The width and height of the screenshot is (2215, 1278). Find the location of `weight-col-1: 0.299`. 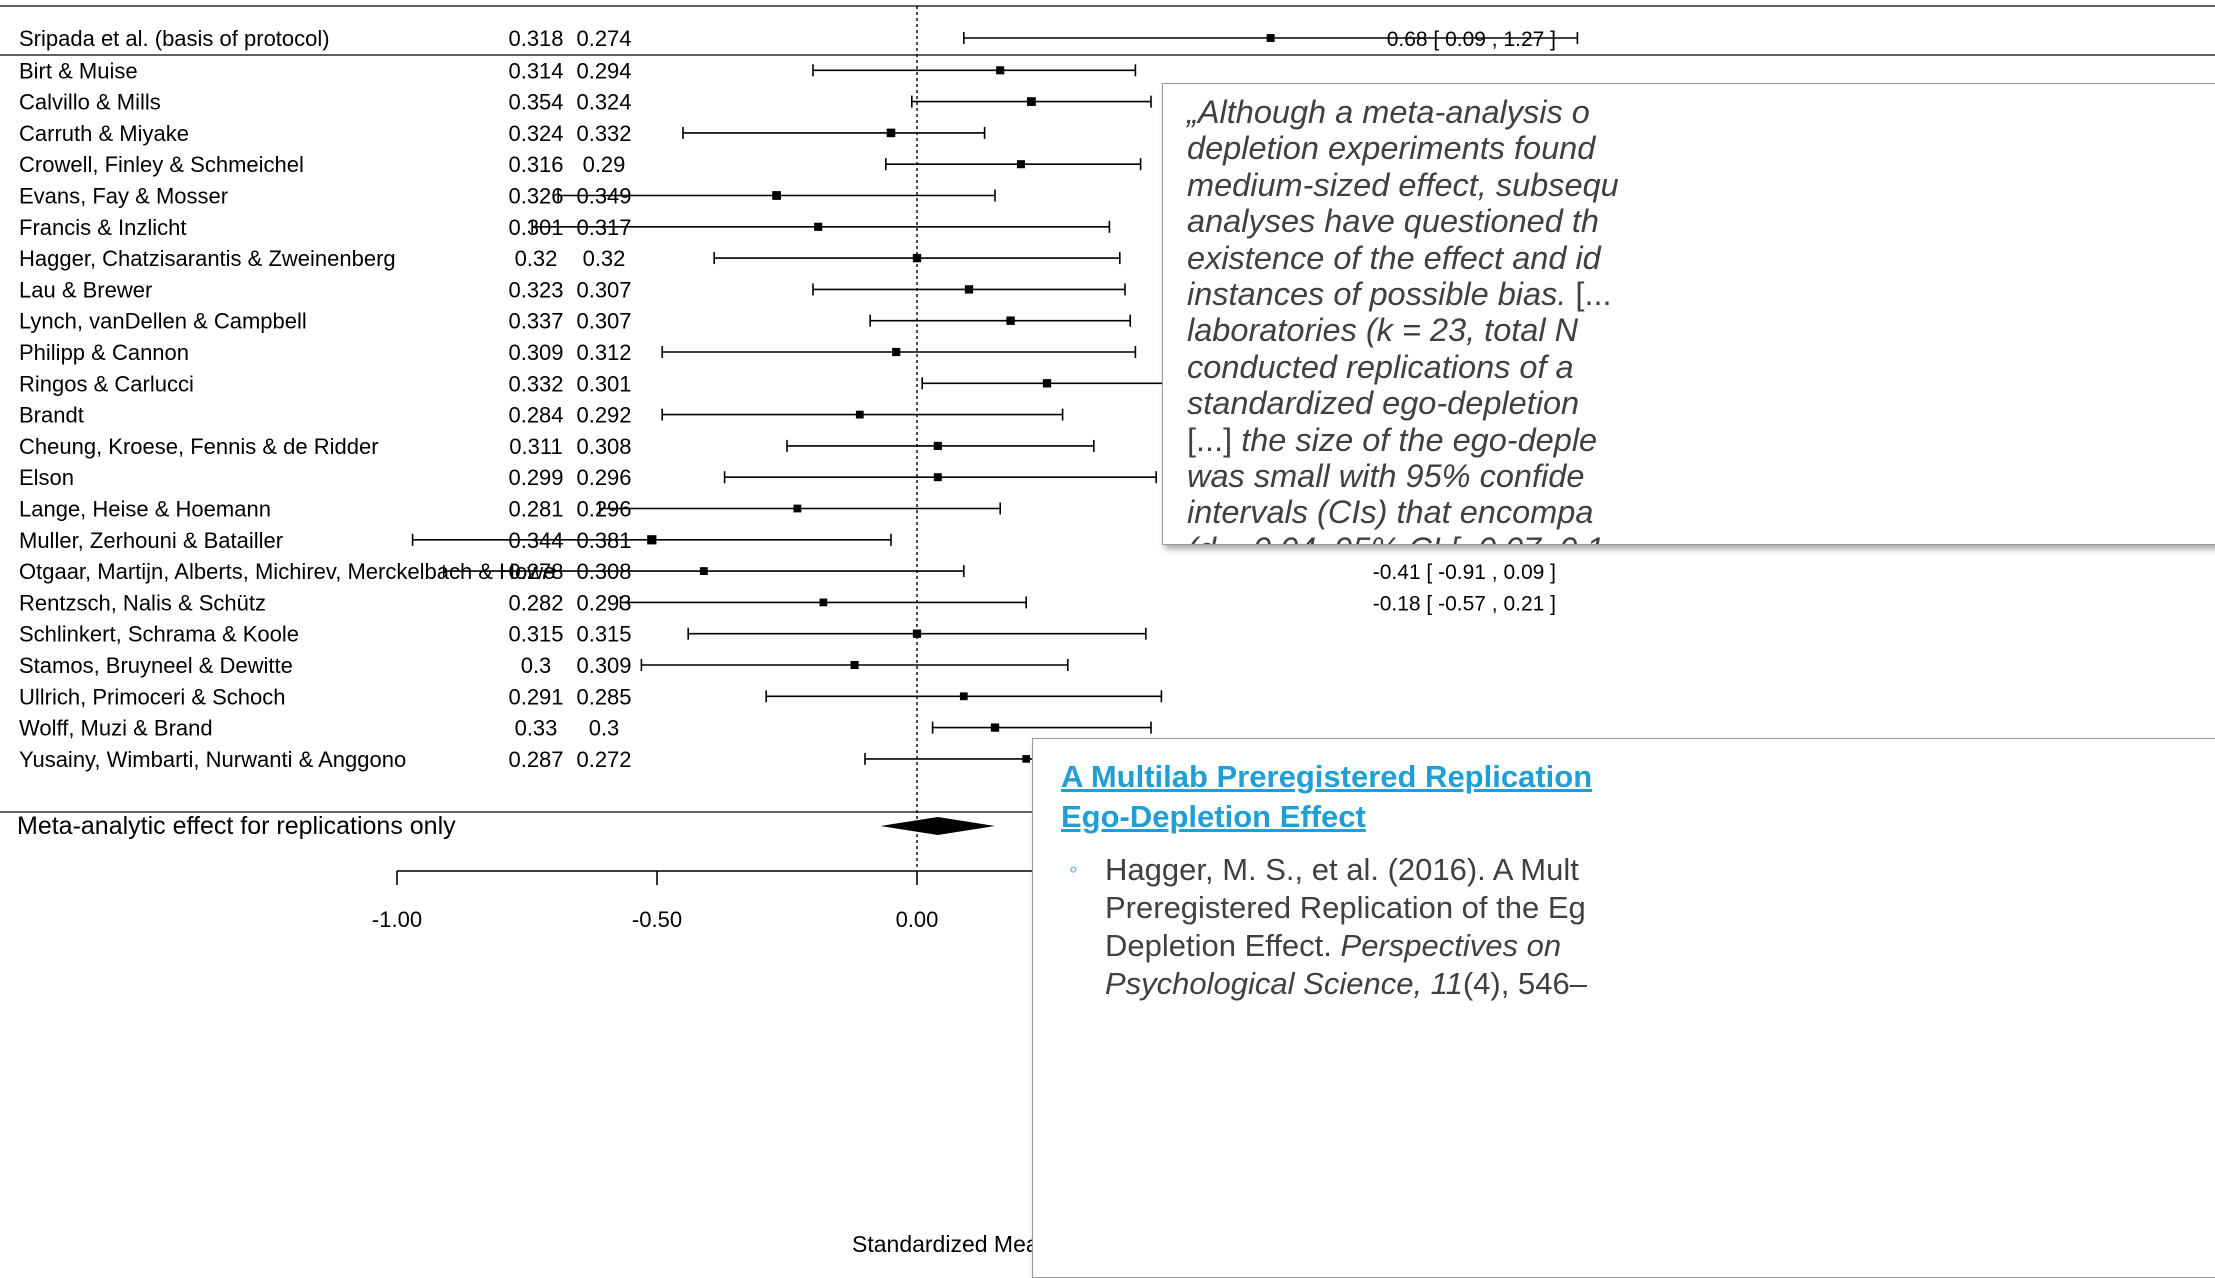

weight-col-1: 0.299 is located at coordinates (535, 477).